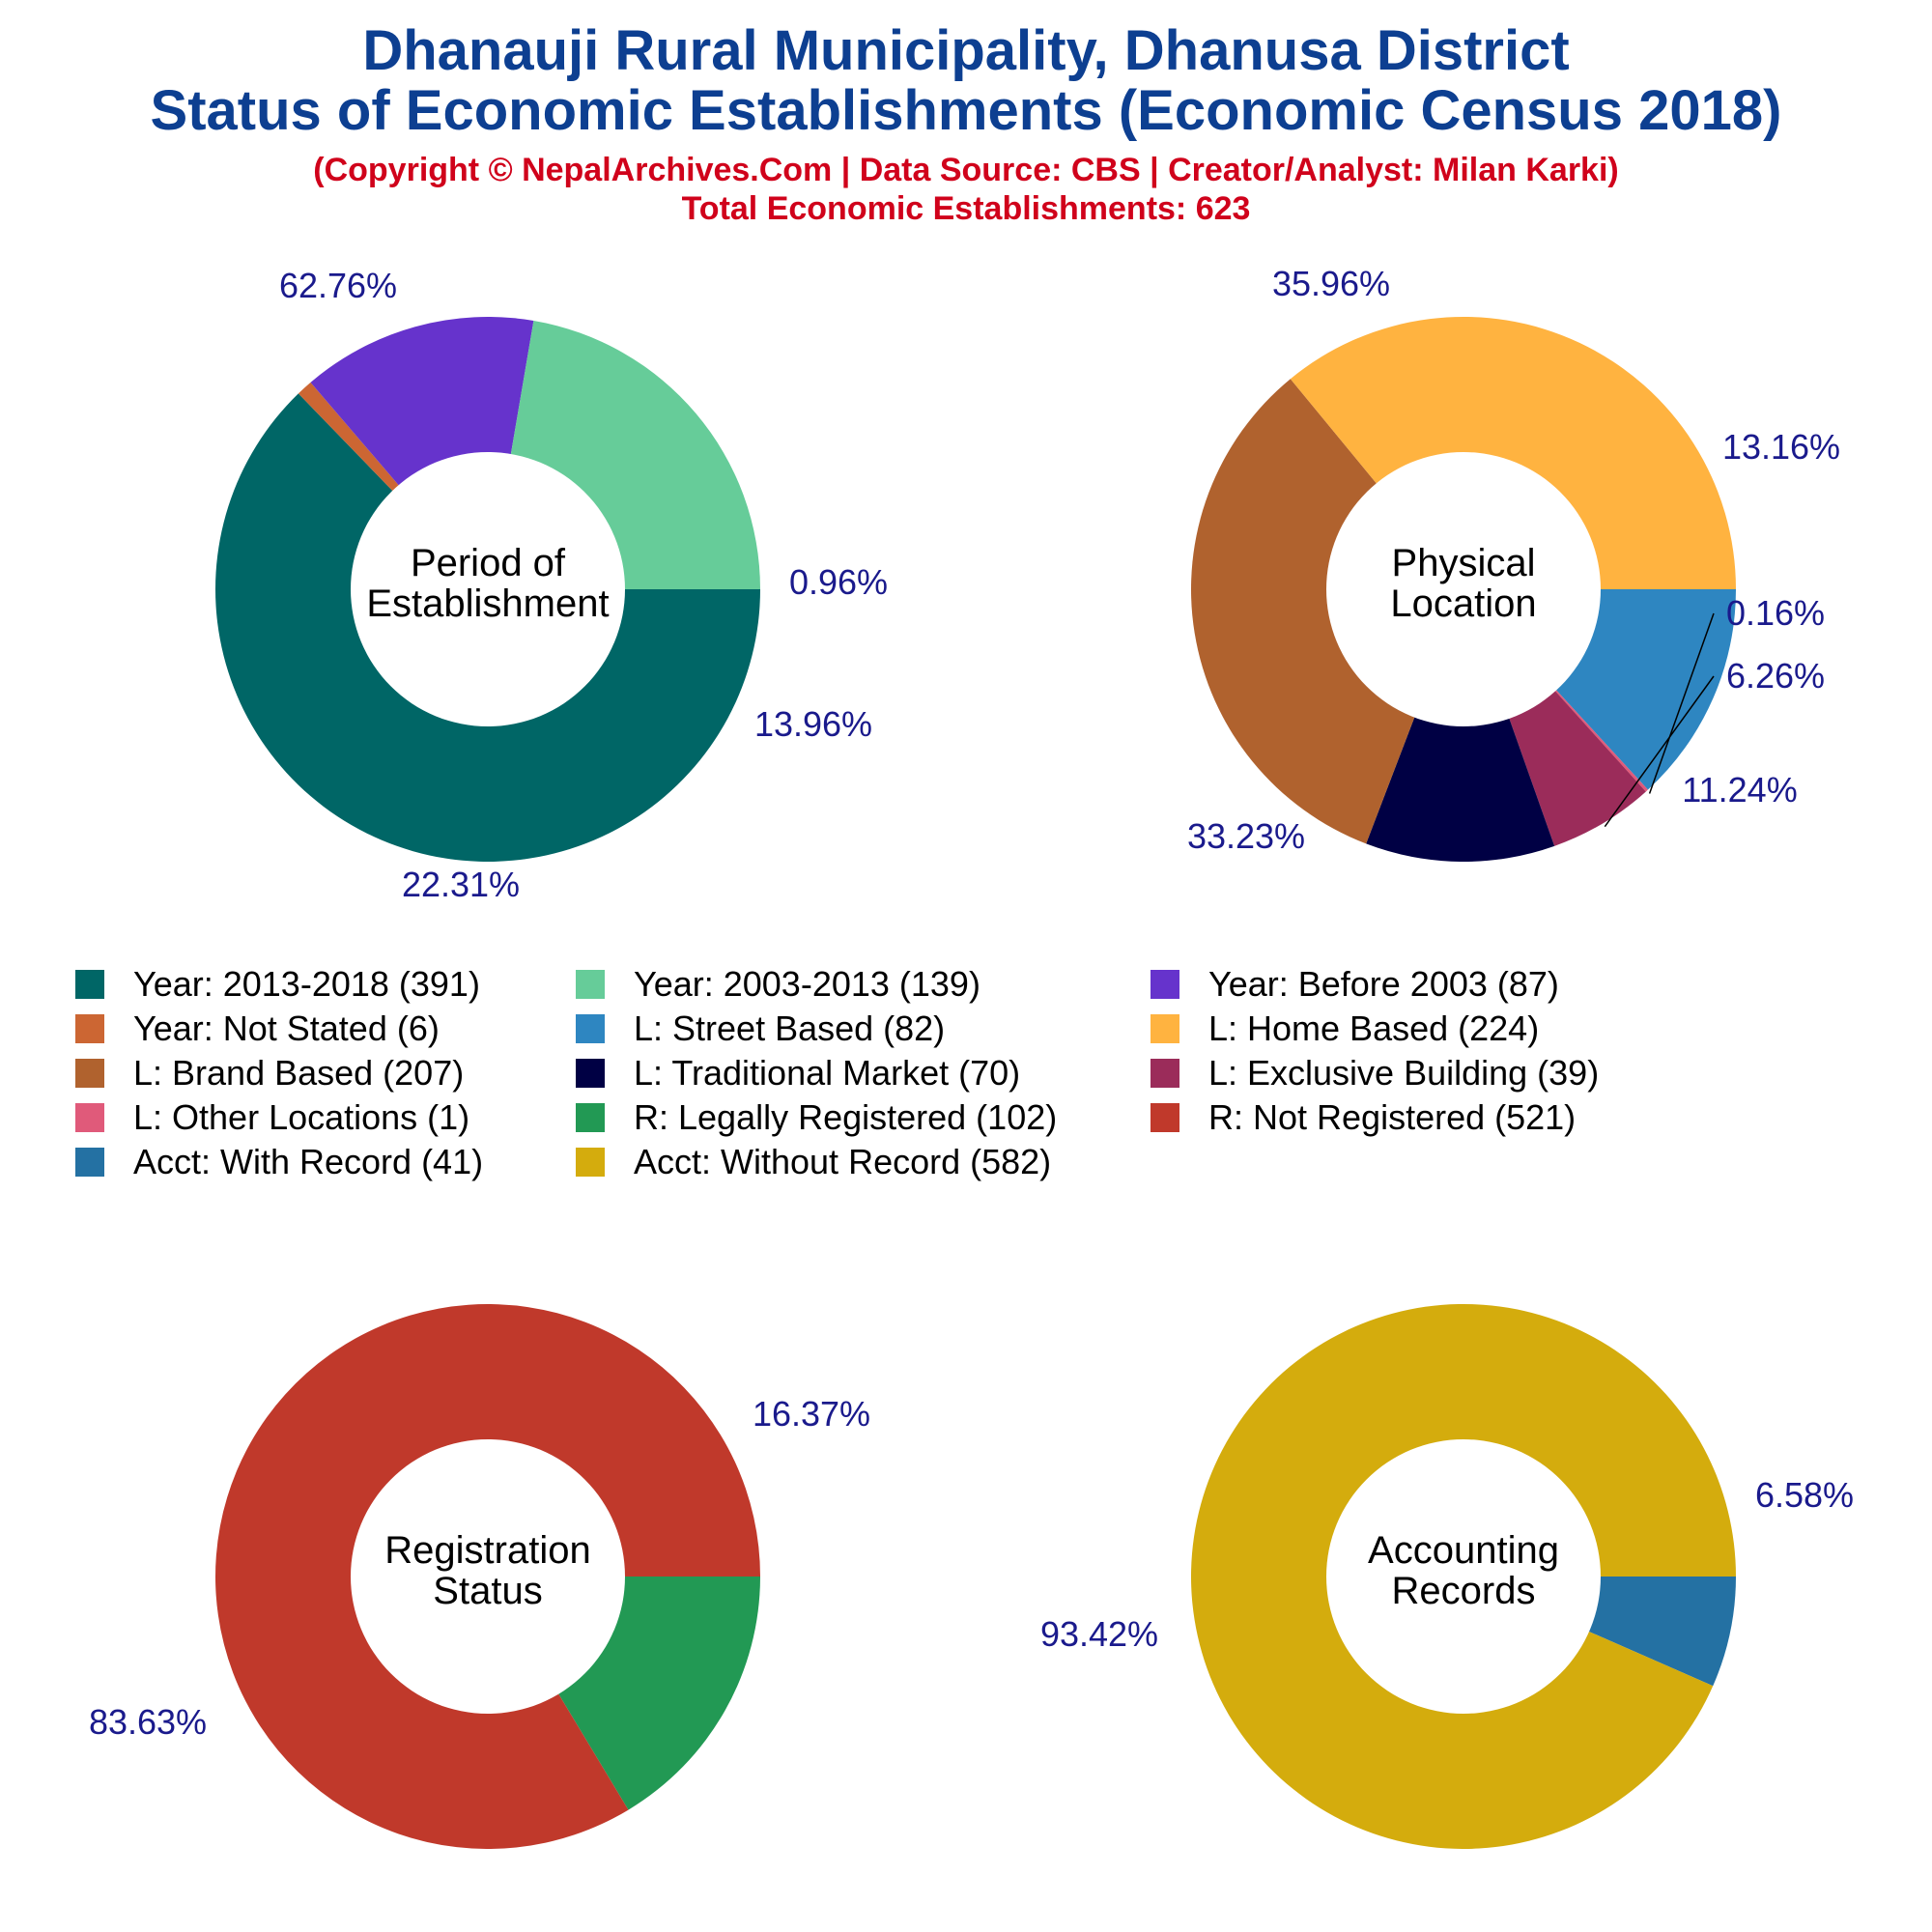 Image resolution: width=1932 pixels, height=1932 pixels. Describe the element at coordinates (1775, 613) in the screenshot. I see `percent-label: 0.16%` at that location.